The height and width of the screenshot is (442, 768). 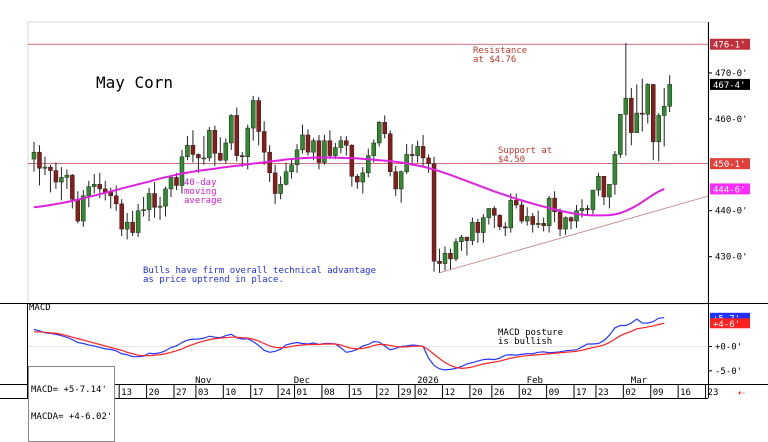 I want to click on chart-title: May Corn, so click(x=135, y=82).